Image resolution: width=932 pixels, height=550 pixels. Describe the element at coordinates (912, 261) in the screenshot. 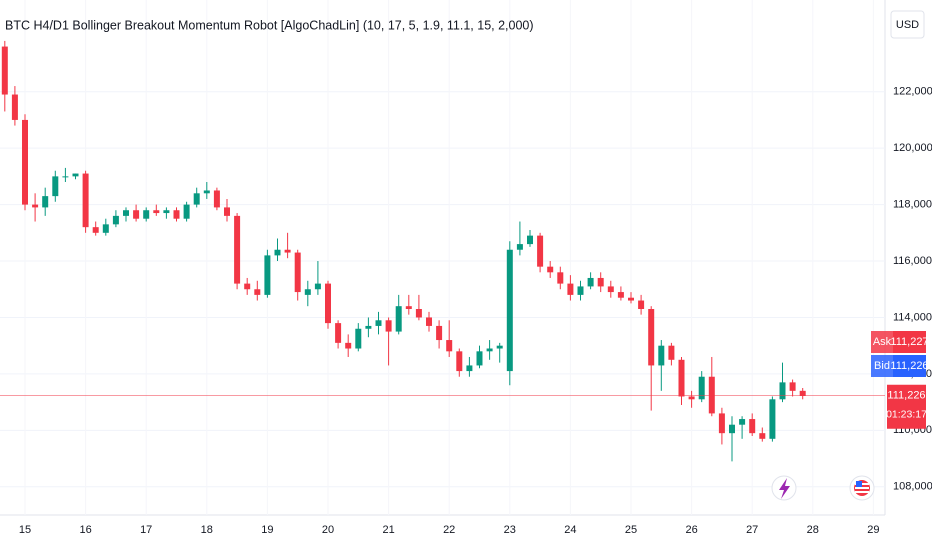

I see `y-tick-label: 116,000` at that location.